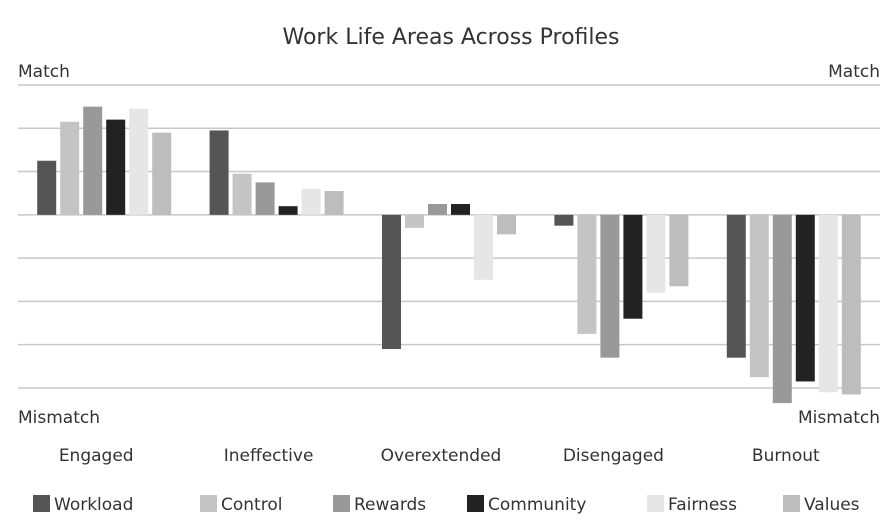  Describe the element at coordinates (832, 505) in the screenshot. I see `legend-label: Values` at that location.